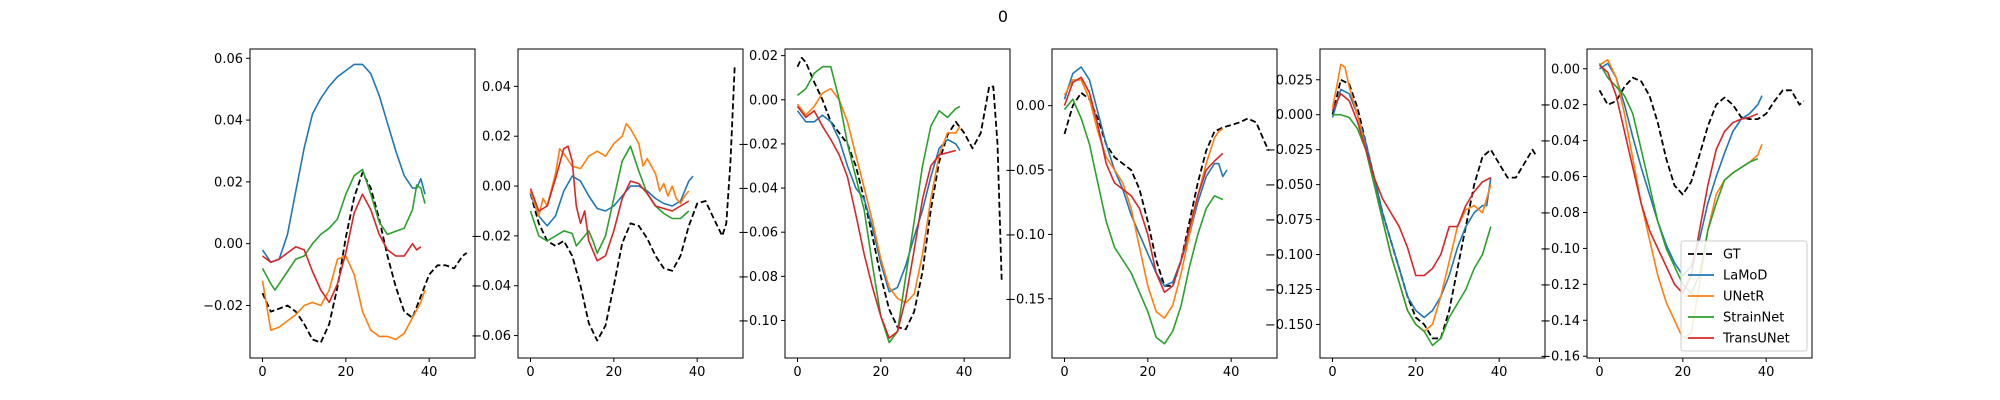 This screenshot has height=400, width=2000. What do you see at coordinates (1289, 185) in the screenshot?
I see `y-tick-label: −0.050` at bounding box center [1289, 185].